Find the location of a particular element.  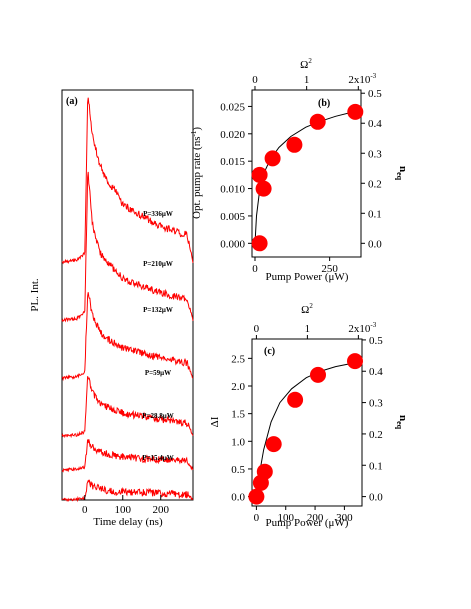

panel-b-ylabel-text: Opt. pump rate (ns is located at coordinates (197, 178).